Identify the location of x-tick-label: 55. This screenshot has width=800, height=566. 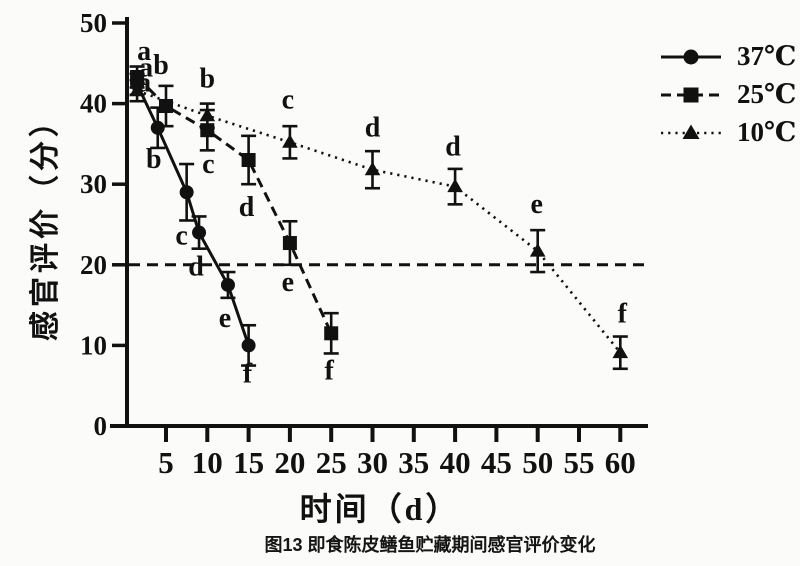
(579, 462).